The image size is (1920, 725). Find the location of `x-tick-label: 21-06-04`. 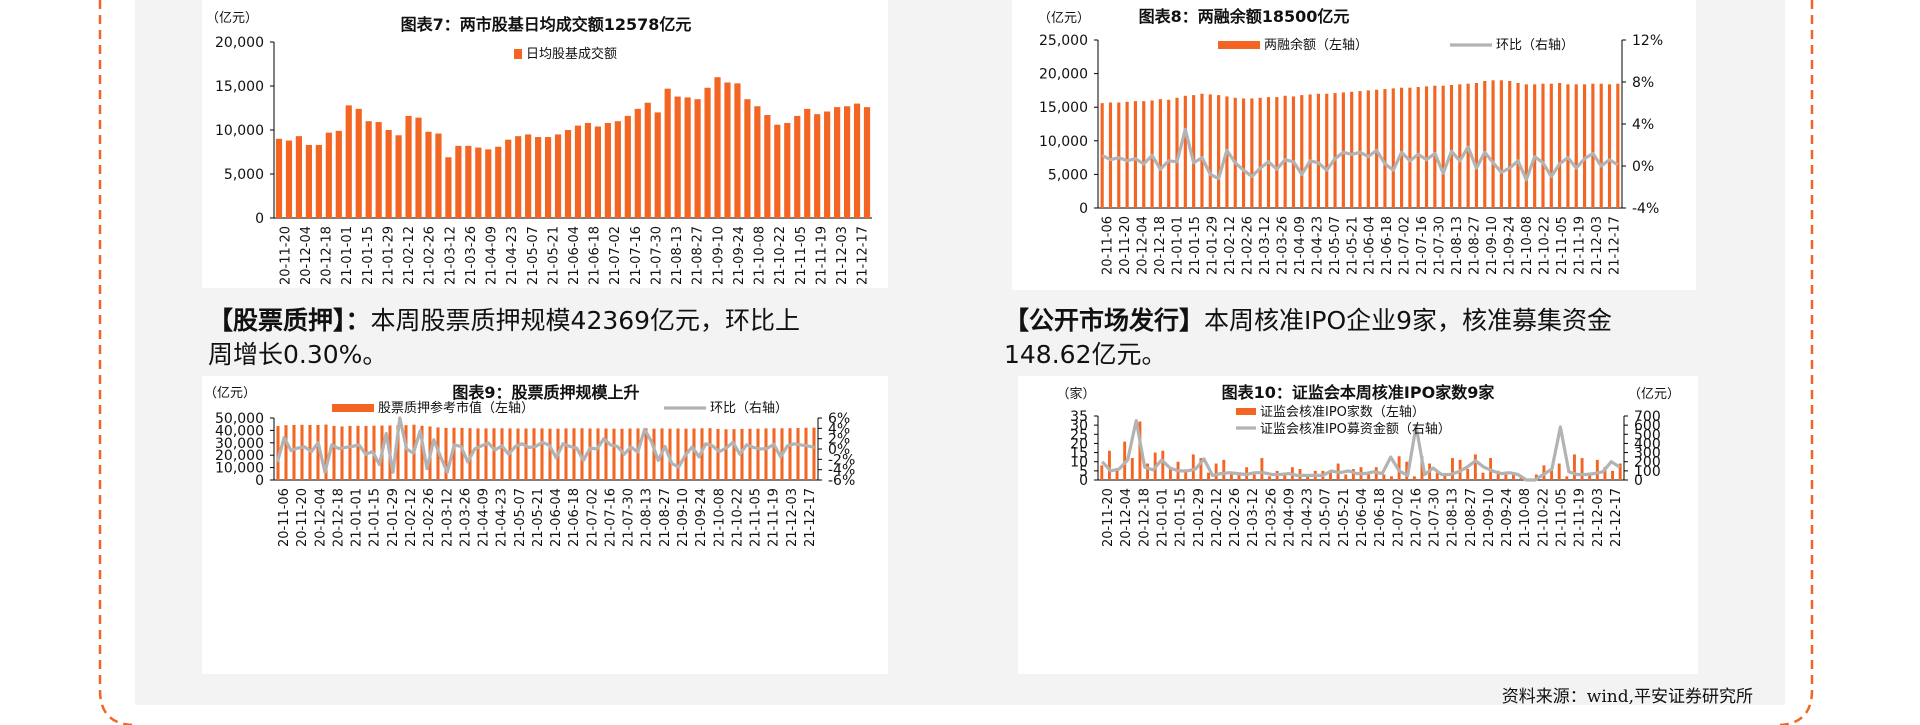

x-tick-label: 21-06-04 is located at coordinates (556, 517).